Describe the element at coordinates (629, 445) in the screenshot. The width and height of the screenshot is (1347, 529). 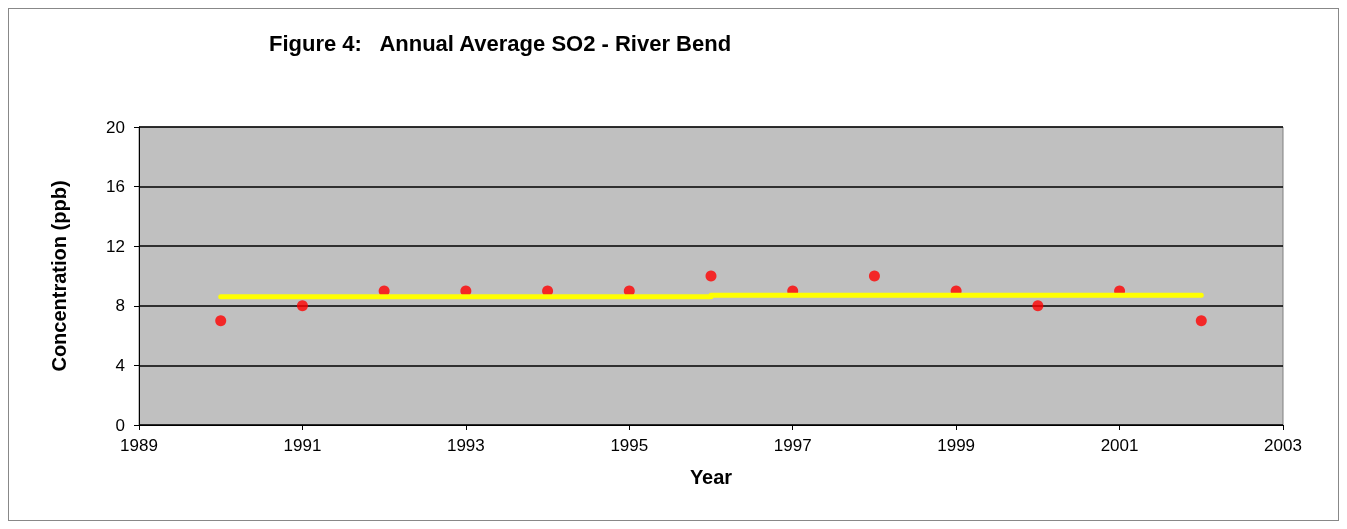
I see `x-tick-label: 1995` at that location.